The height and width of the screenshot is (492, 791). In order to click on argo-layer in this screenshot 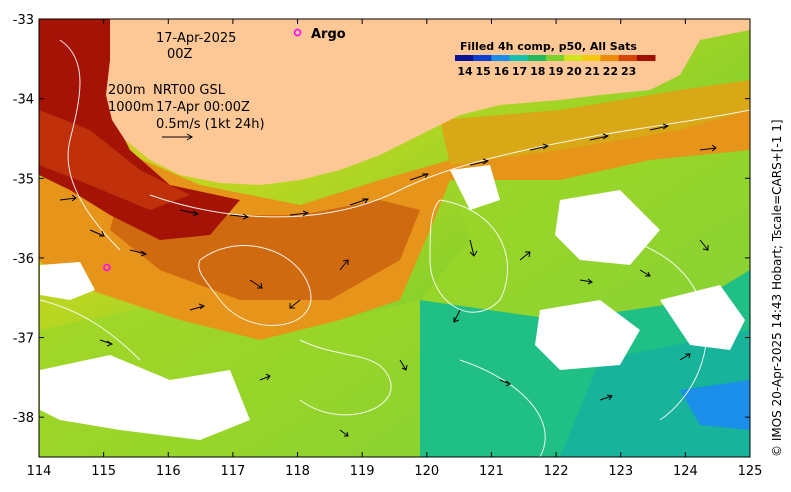, I will do `click(202, 150)`.